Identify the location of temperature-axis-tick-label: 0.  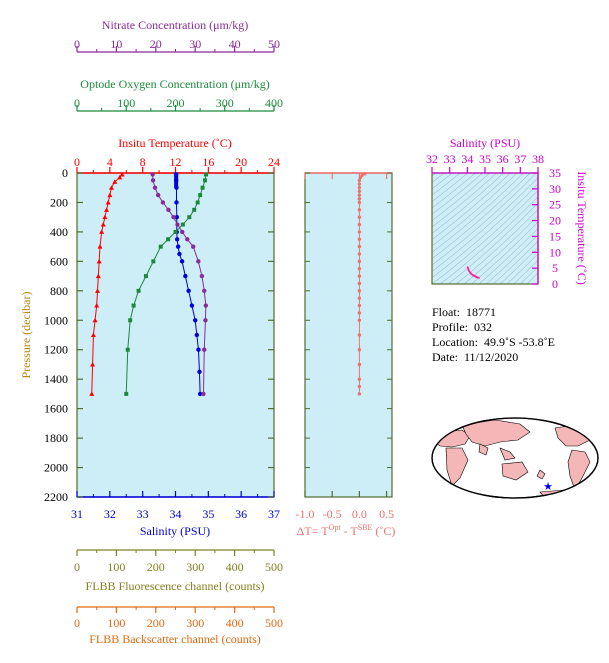
(77, 162).